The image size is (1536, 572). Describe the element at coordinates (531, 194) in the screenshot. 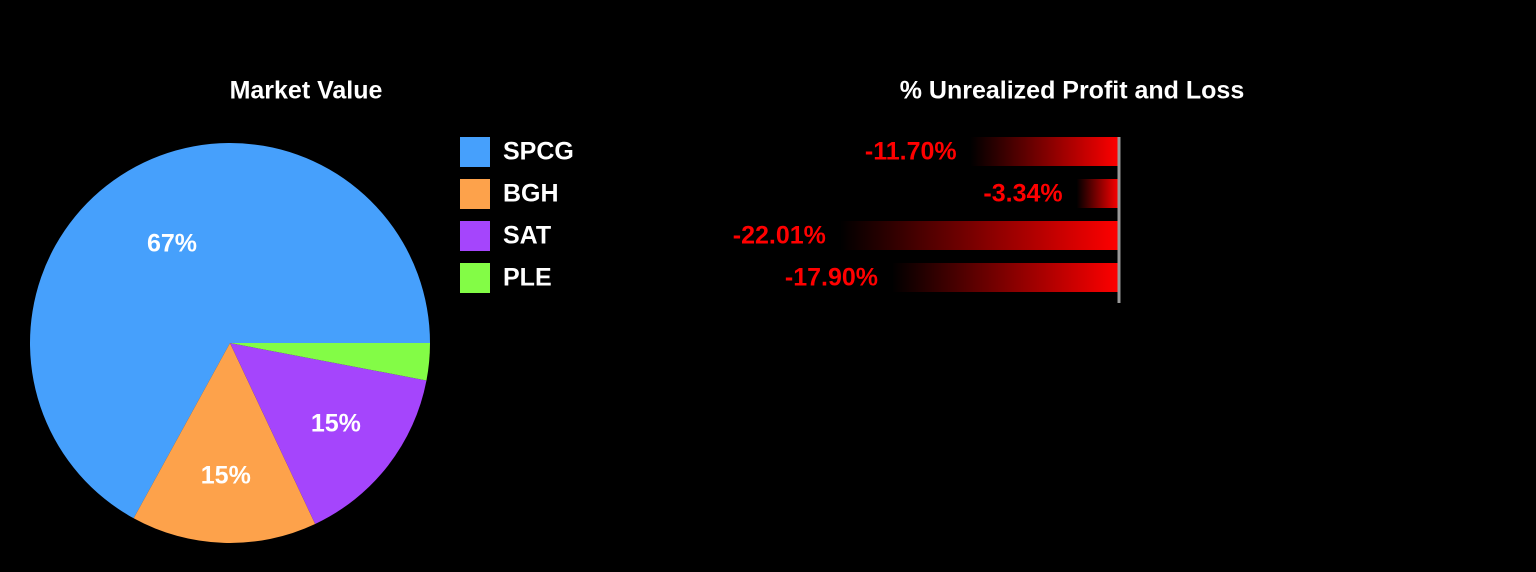

I see `legend-label: BGH` at that location.